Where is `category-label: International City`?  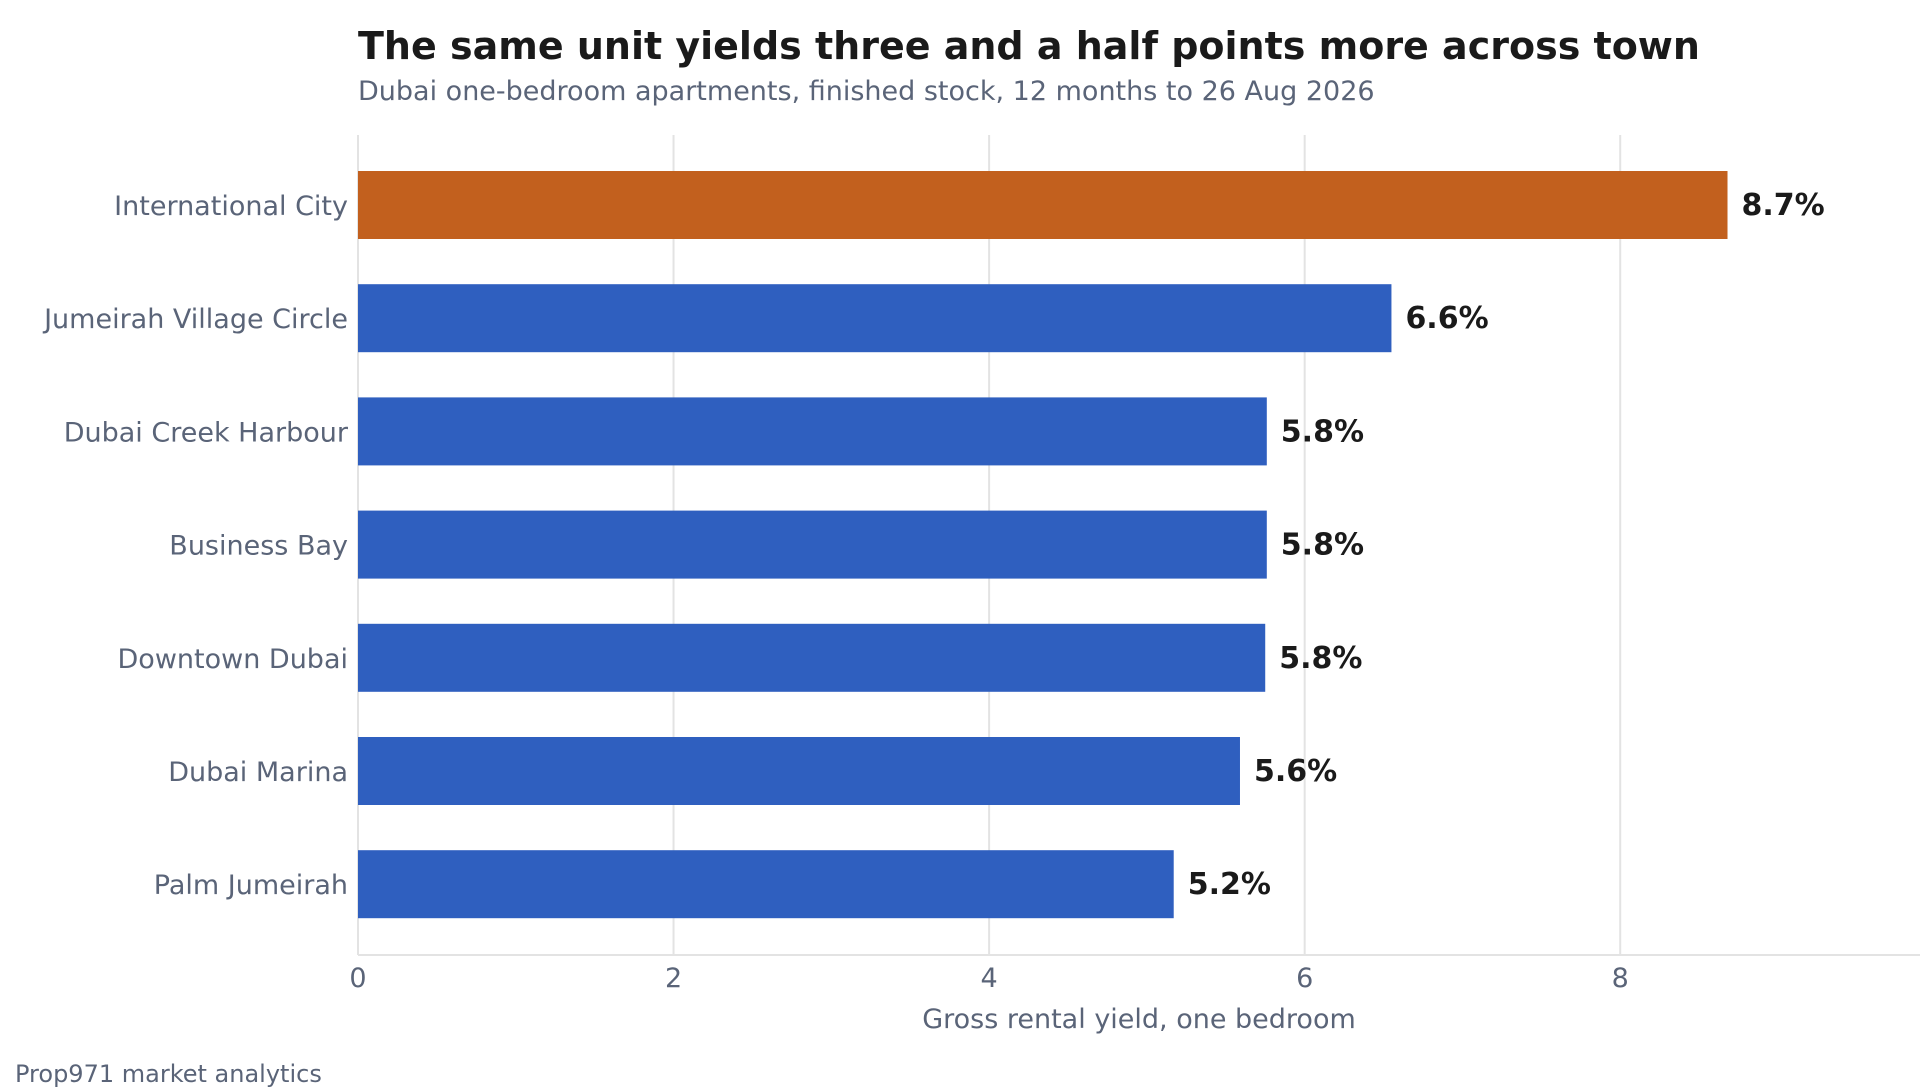
category-label: International City is located at coordinates (231, 206).